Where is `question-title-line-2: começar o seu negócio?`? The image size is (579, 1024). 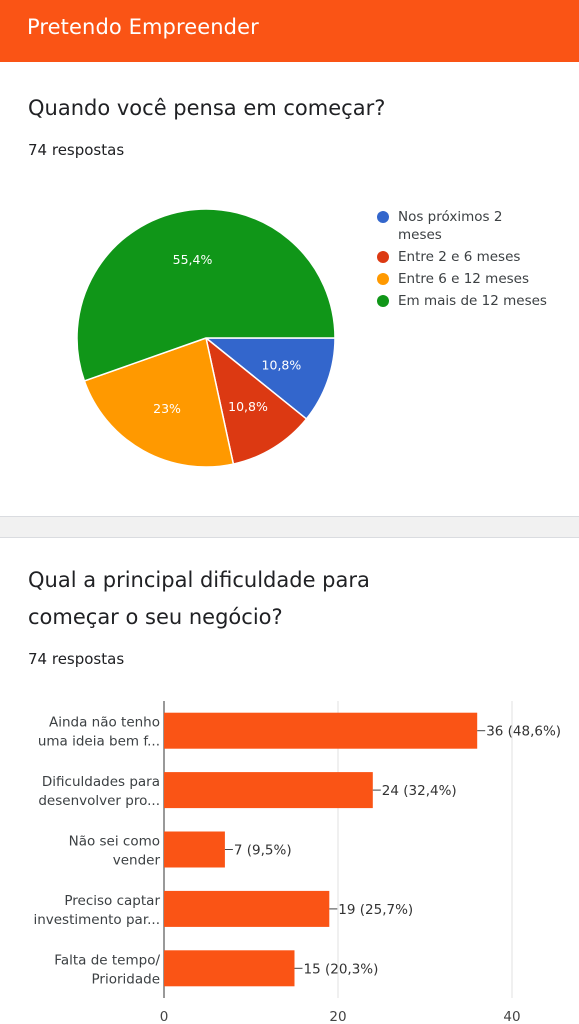
question-title-line-2: começar o seu negócio? is located at coordinates (155, 617).